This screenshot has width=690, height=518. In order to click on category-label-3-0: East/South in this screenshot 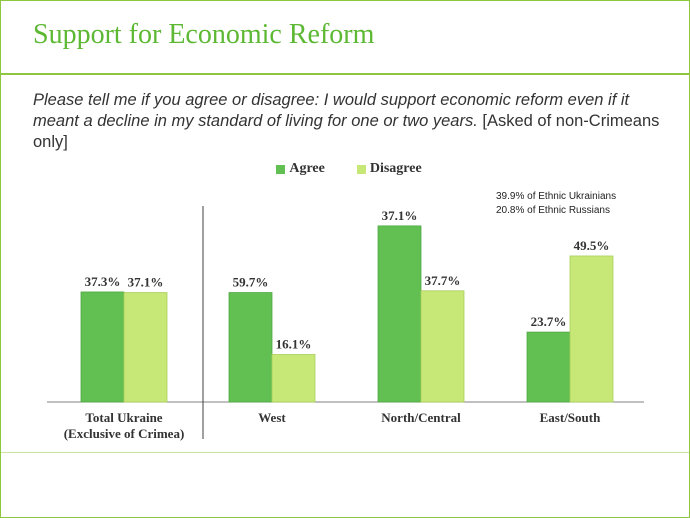, I will do `click(570, 417)`.